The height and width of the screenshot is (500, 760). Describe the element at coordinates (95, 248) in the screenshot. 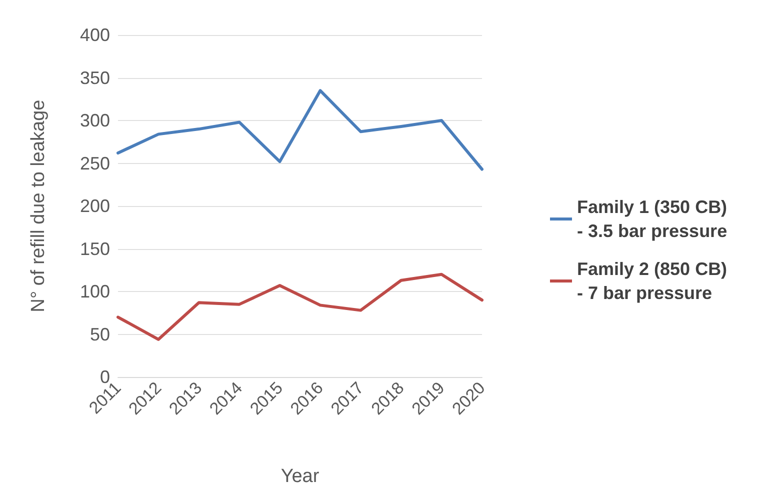

I see `y-tick-label: 150` at that location.